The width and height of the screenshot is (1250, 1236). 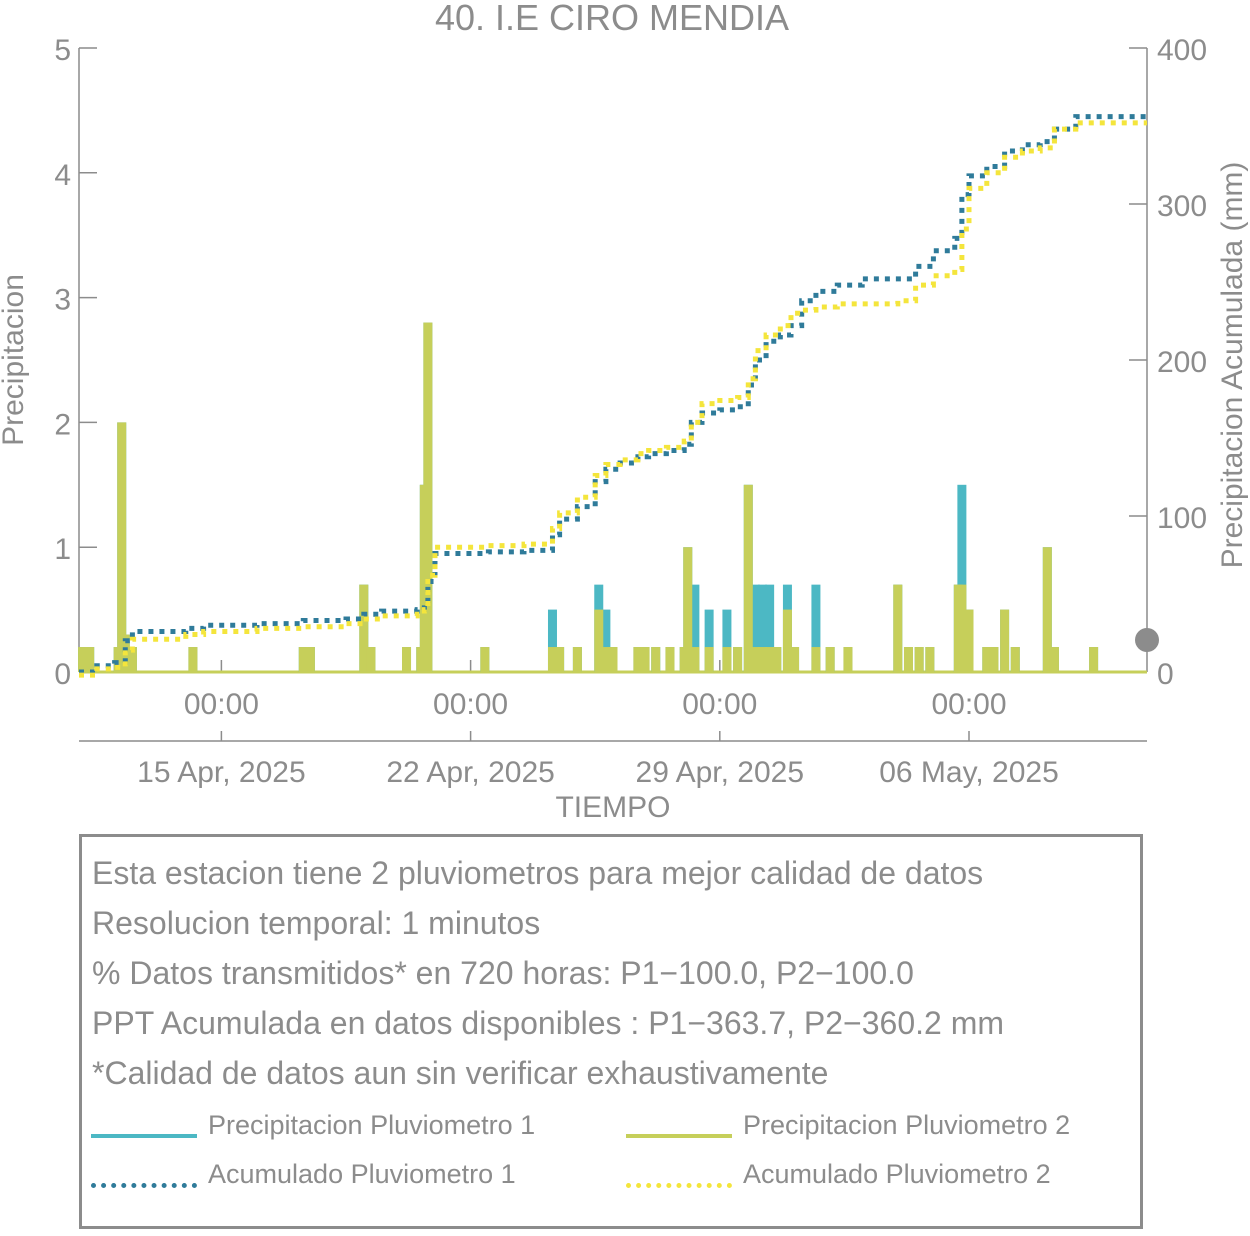 What do you see at coordinates (470, 772) in the screenshot?
I see `x-tick-label-date: 22 Apr, 2025` at bounding box center [470, 772].